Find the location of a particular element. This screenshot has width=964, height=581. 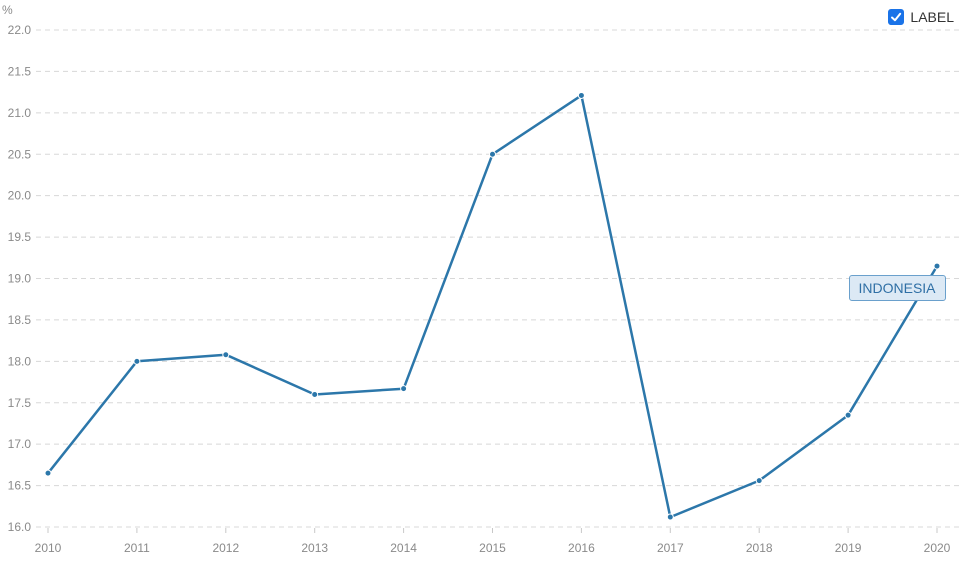

x-tick-label: 2017 is located at coordinates (670, 548).